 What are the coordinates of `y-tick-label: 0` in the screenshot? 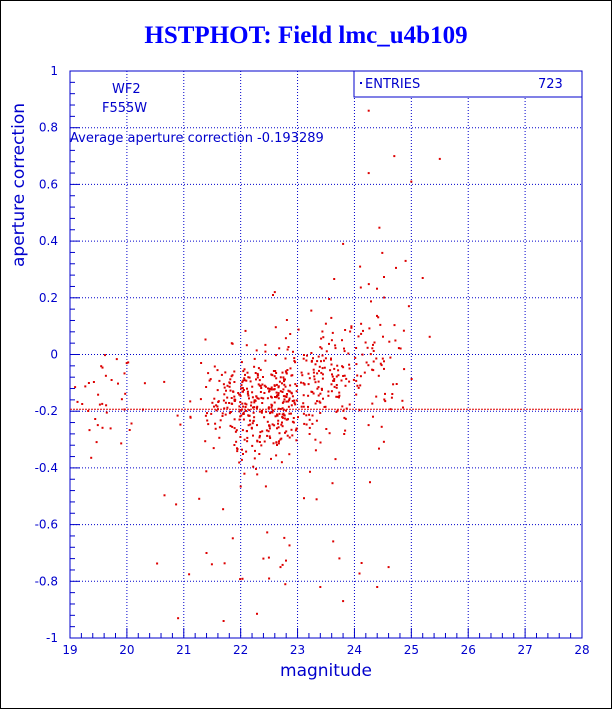 It's located at (54, 355).